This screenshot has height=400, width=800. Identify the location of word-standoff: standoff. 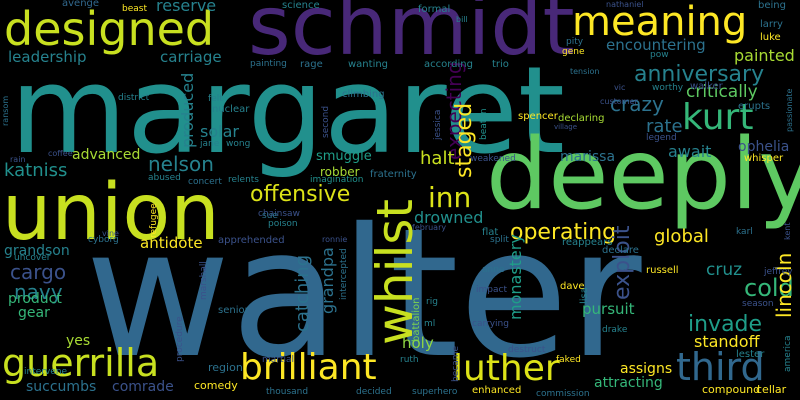
(727, 341).